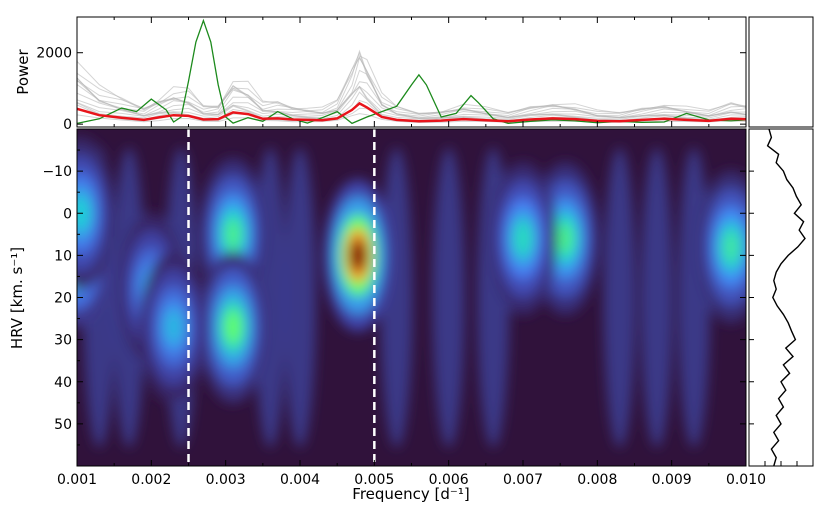 Image resolution: width=830 pixels, height=526 pixels. I want to click on hrv-profile-line, so click(786, 297).